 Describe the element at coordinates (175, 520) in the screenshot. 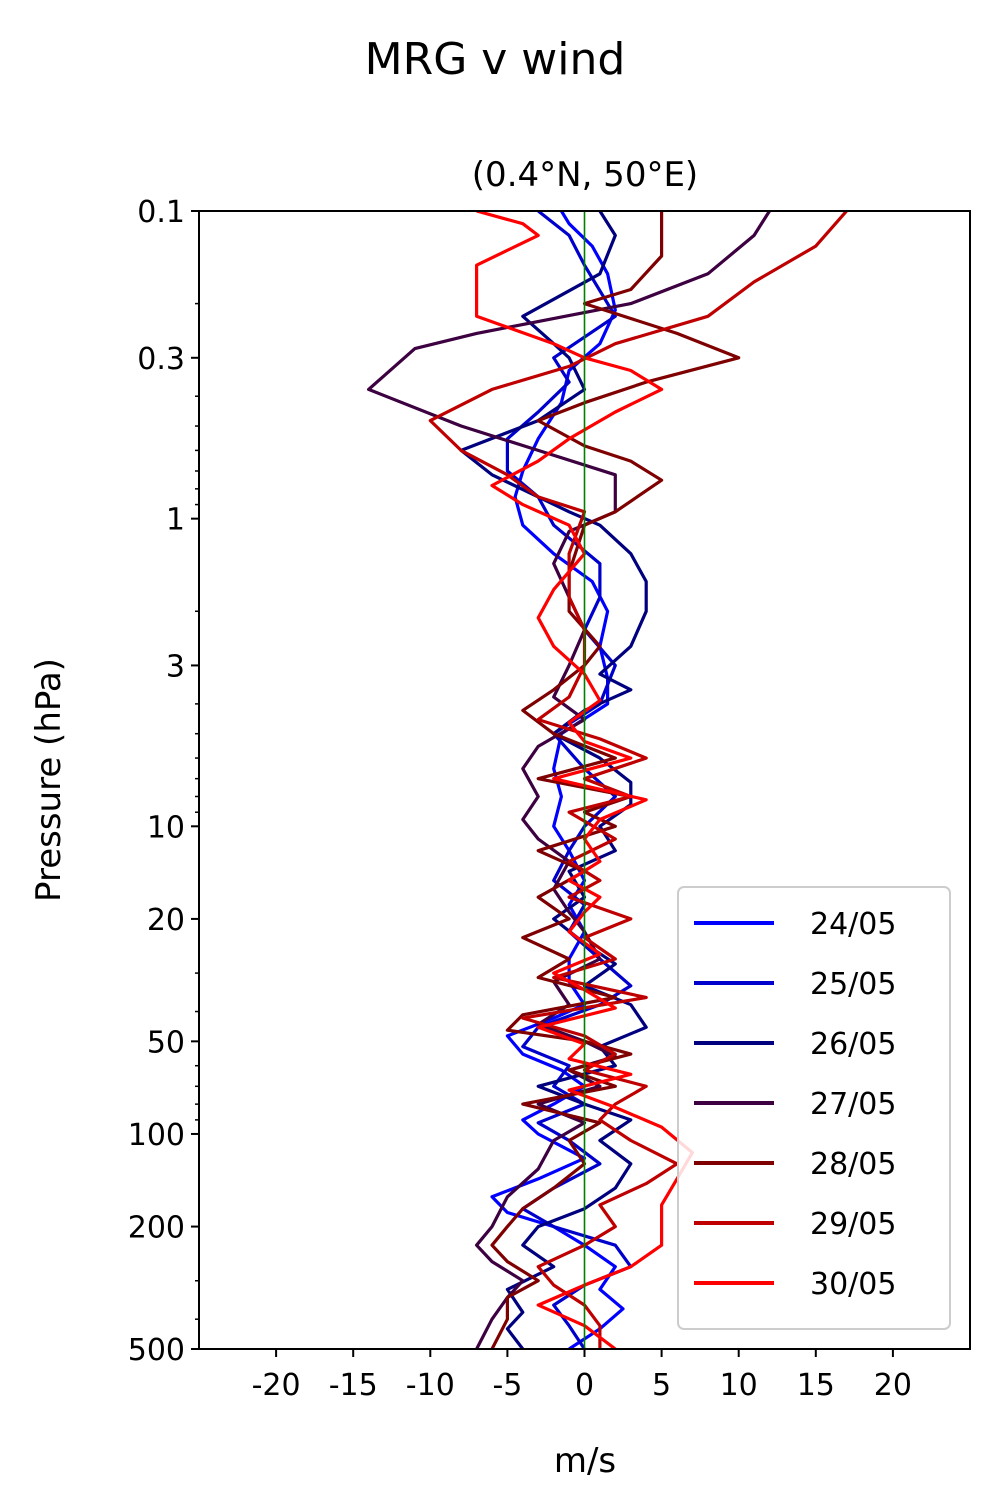

I see `y-tick-label: 1` at that location.